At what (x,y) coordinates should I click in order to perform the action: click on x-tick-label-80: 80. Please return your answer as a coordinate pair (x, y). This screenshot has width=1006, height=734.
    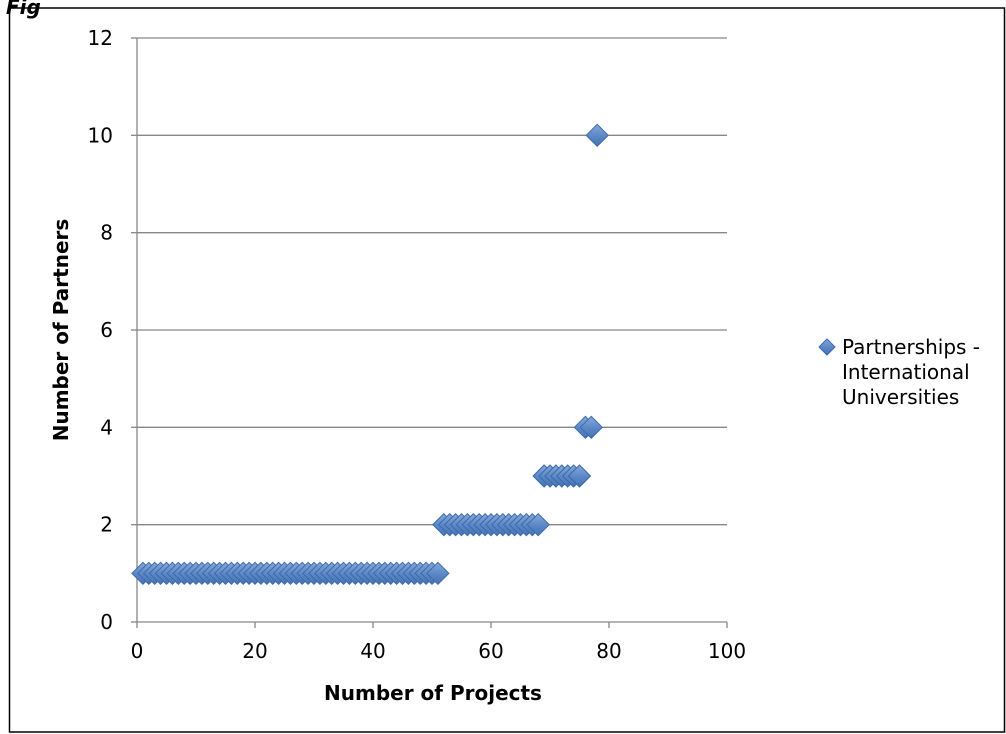
    Looking at the image, I should click on (608, 651).